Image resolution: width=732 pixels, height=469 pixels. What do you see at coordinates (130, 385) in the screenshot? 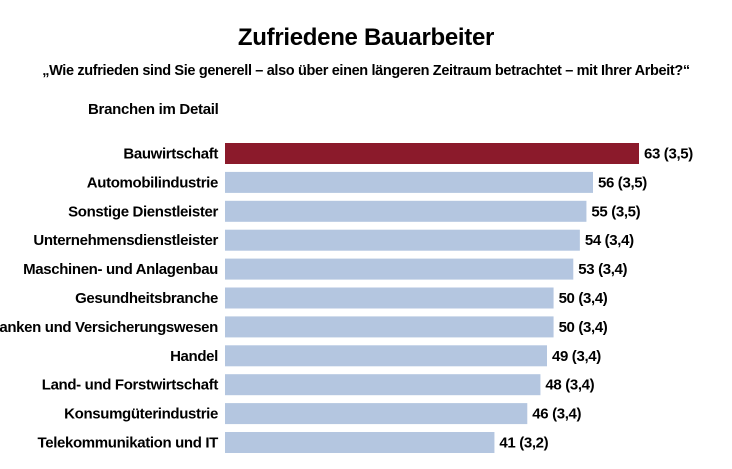
I see `category-label-8: Land- und Forstwirtschaft` at bounding box center [130, 385].